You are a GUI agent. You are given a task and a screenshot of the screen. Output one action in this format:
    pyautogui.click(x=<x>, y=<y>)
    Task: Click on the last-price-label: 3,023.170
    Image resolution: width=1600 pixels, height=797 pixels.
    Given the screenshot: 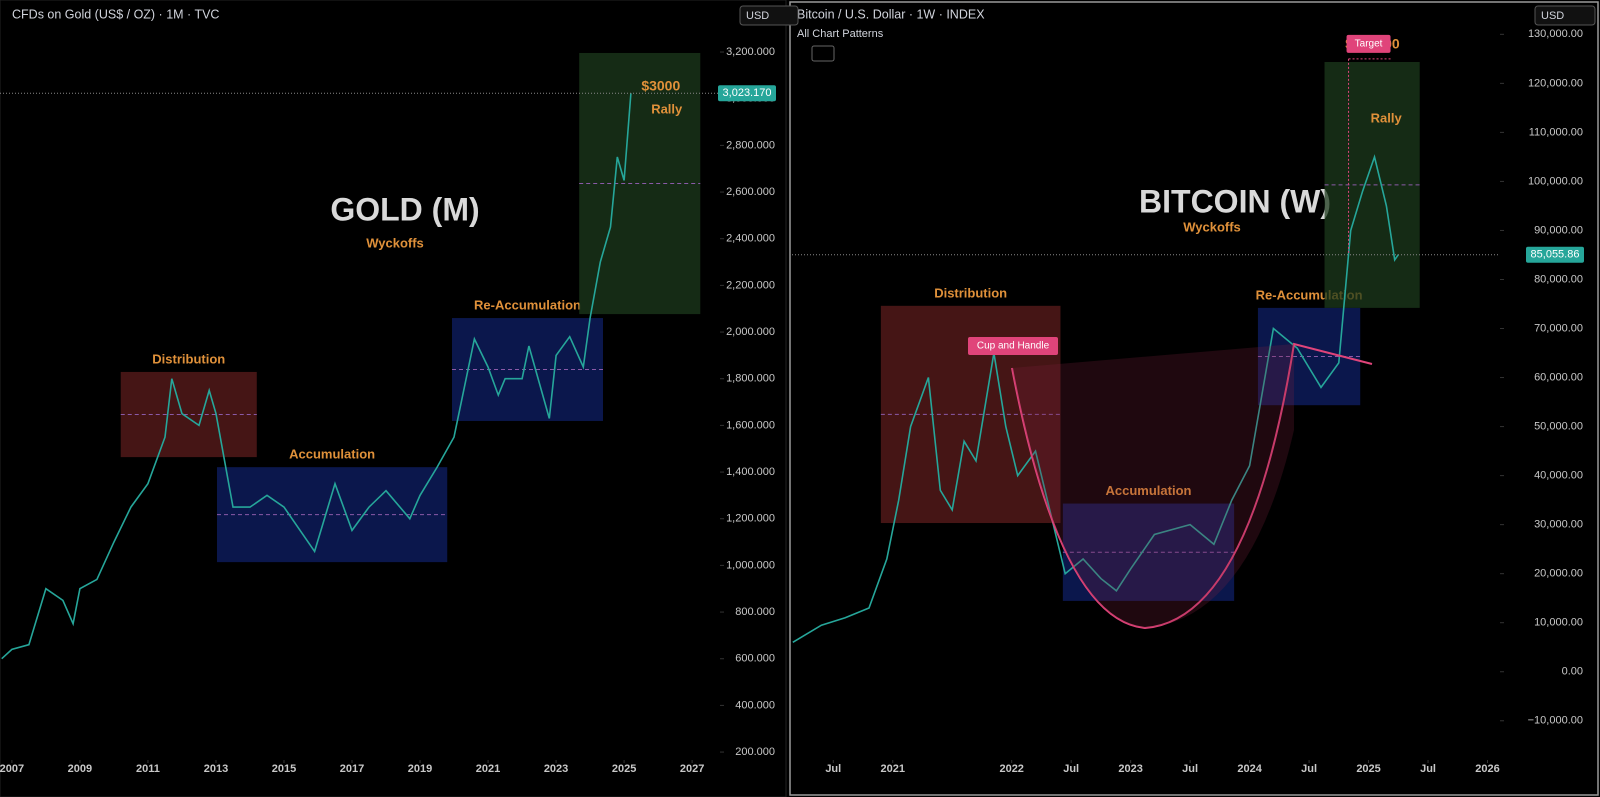 What is the action you would take?
    pyautogui.click(x=747, y=93)
    